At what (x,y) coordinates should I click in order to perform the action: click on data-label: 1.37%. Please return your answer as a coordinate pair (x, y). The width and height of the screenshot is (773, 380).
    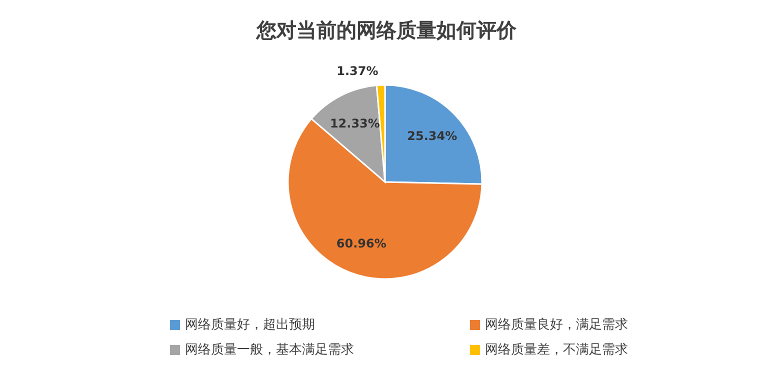
    Looking at the image, I should click on (357, 71).